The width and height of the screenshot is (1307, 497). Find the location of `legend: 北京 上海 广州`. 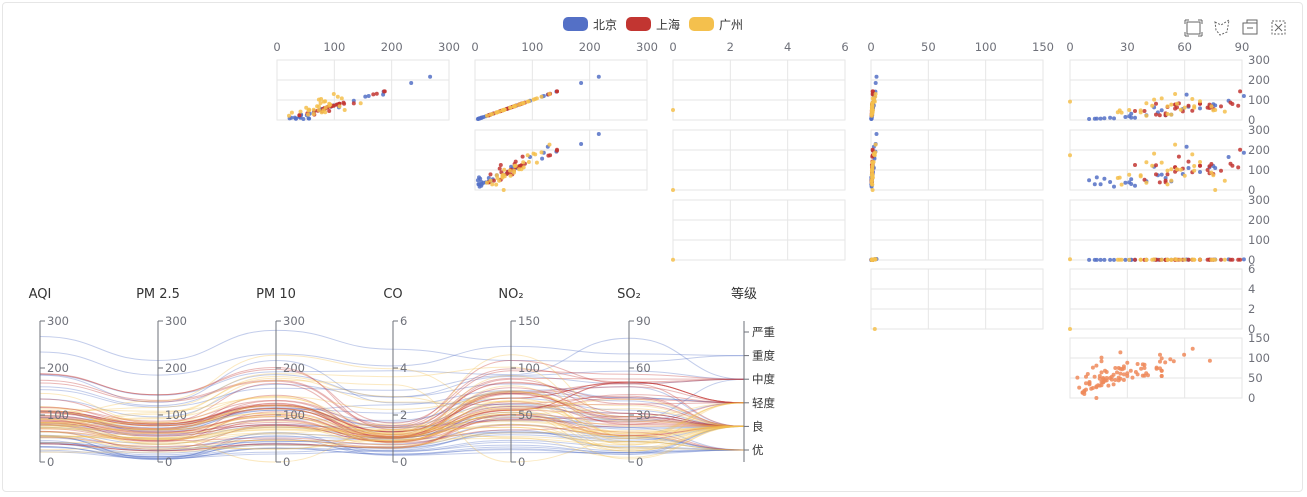

legend: 北京 上海 广州 is located at coordinates (653, 24).